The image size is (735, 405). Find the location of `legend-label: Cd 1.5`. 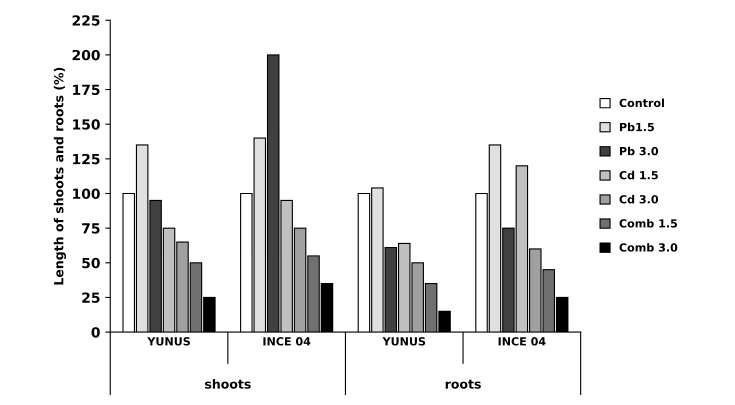

legend-label: Cd 1.5 is located at coordinates (639, 175).